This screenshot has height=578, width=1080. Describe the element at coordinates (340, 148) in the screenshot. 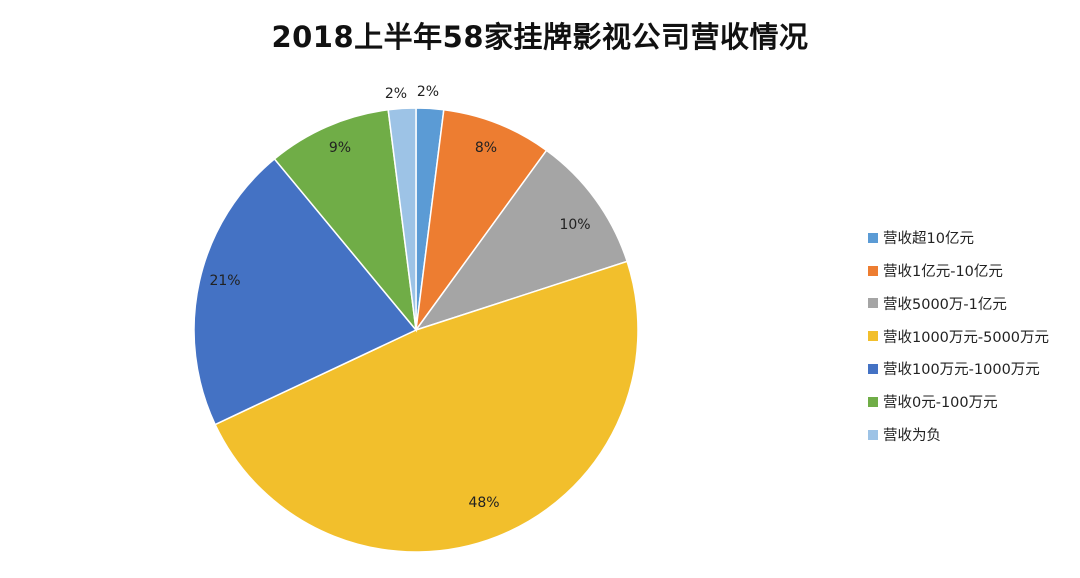

I see `pie-slice-label-6: 9%` at that location.